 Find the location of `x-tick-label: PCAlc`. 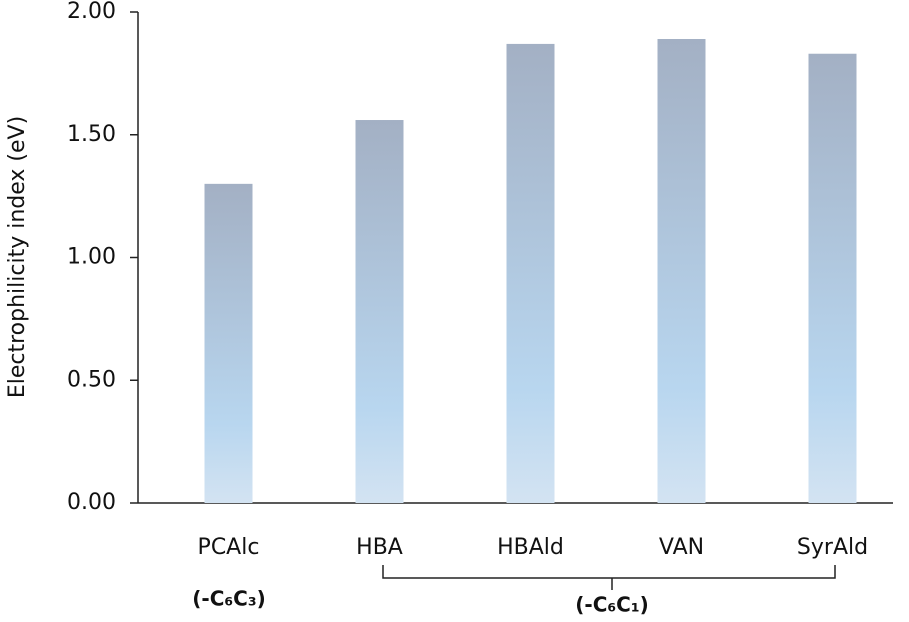

x-tick-label: PCAlc is located at coordinates (229, 547).